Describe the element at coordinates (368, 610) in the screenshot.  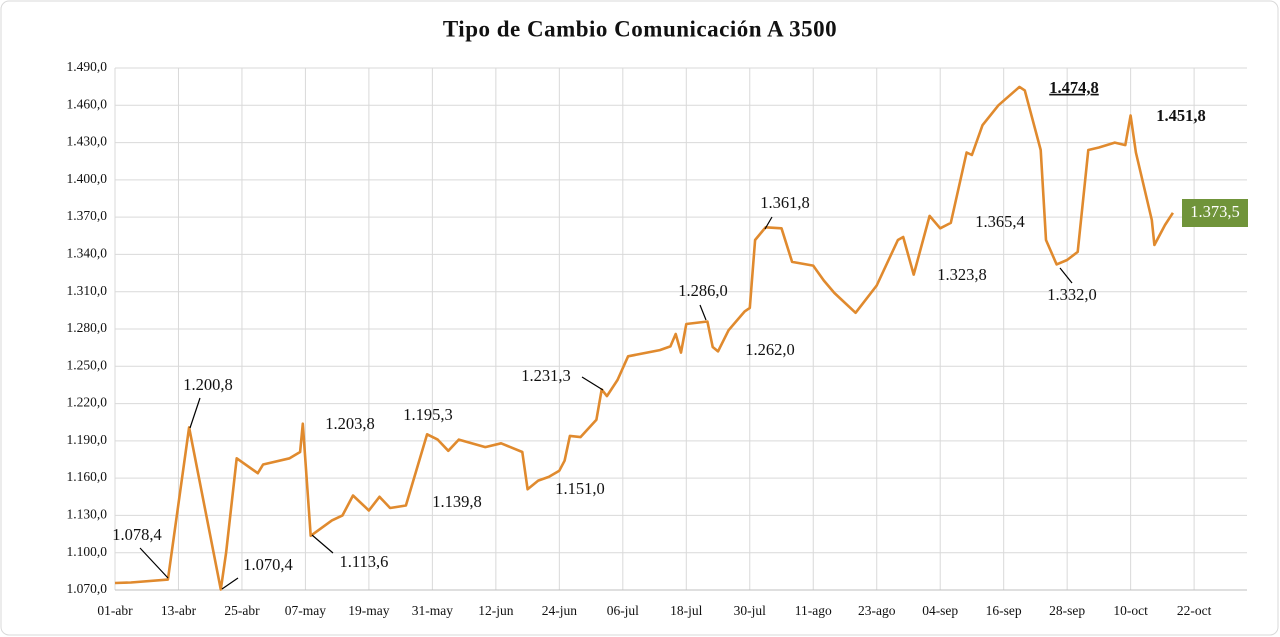
I see `x-tick-label: 19-may` at that location.